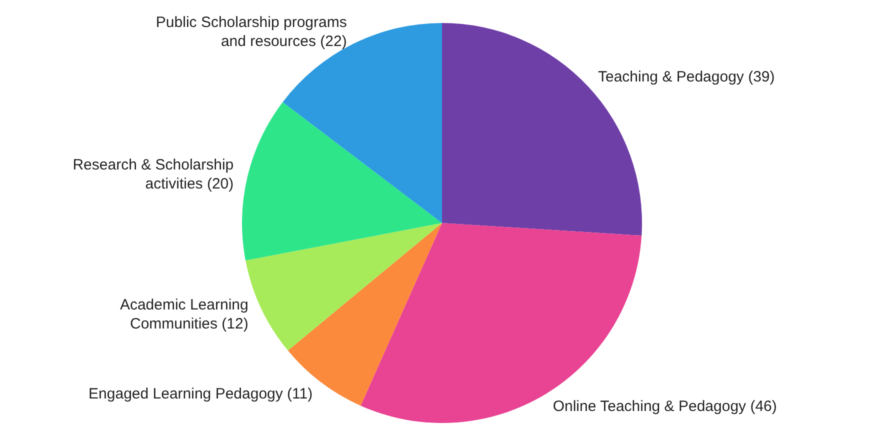 The height and width of the screenshot is (430, 871). I want to click on slice-label: Engaged Learning Pedagogy (11), so click(200, 393).